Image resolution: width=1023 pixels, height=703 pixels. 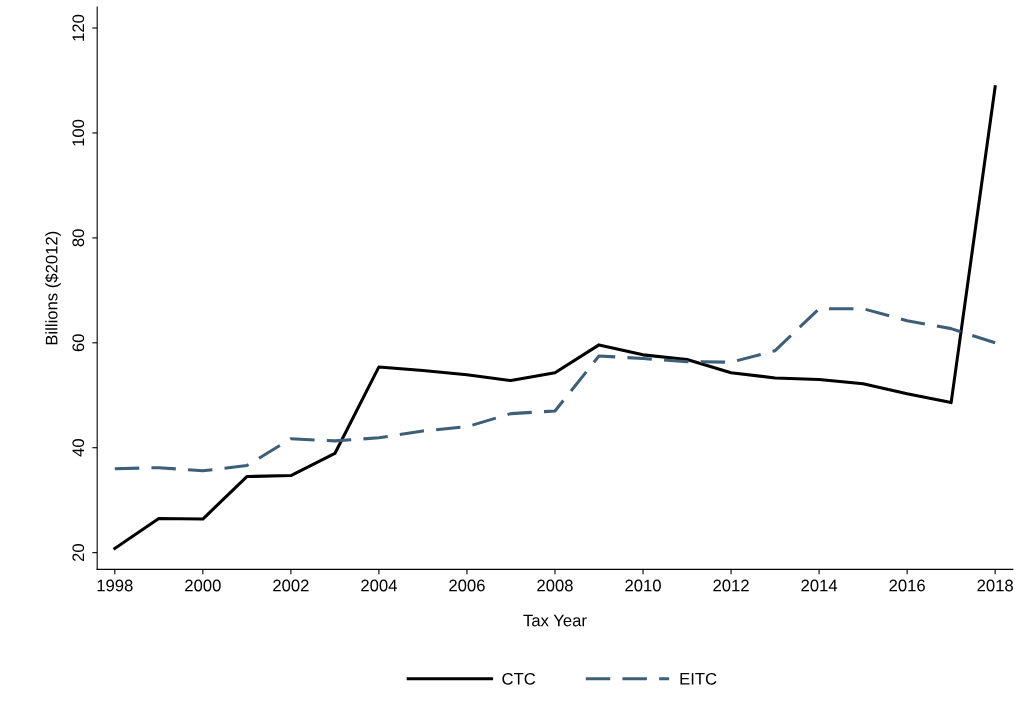 I want to click on x-tick-label: 2012, so click(x=731, y=585).